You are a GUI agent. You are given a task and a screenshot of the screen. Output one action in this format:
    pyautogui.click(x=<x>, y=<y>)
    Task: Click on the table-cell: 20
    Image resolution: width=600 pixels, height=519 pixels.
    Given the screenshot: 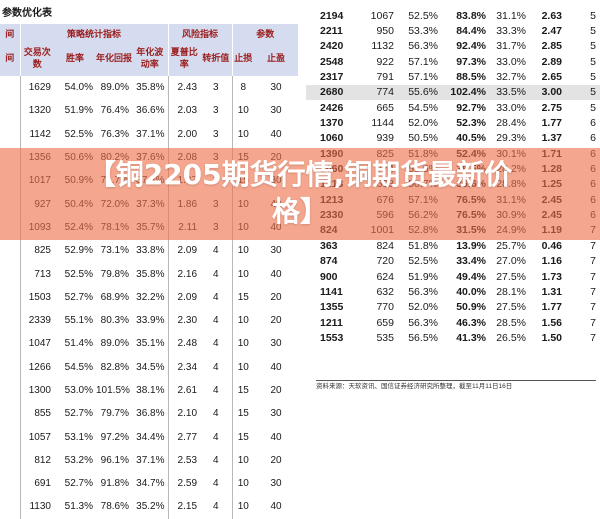 What is the action you would take?
    pyautogui.click(x=276, y=321)
    